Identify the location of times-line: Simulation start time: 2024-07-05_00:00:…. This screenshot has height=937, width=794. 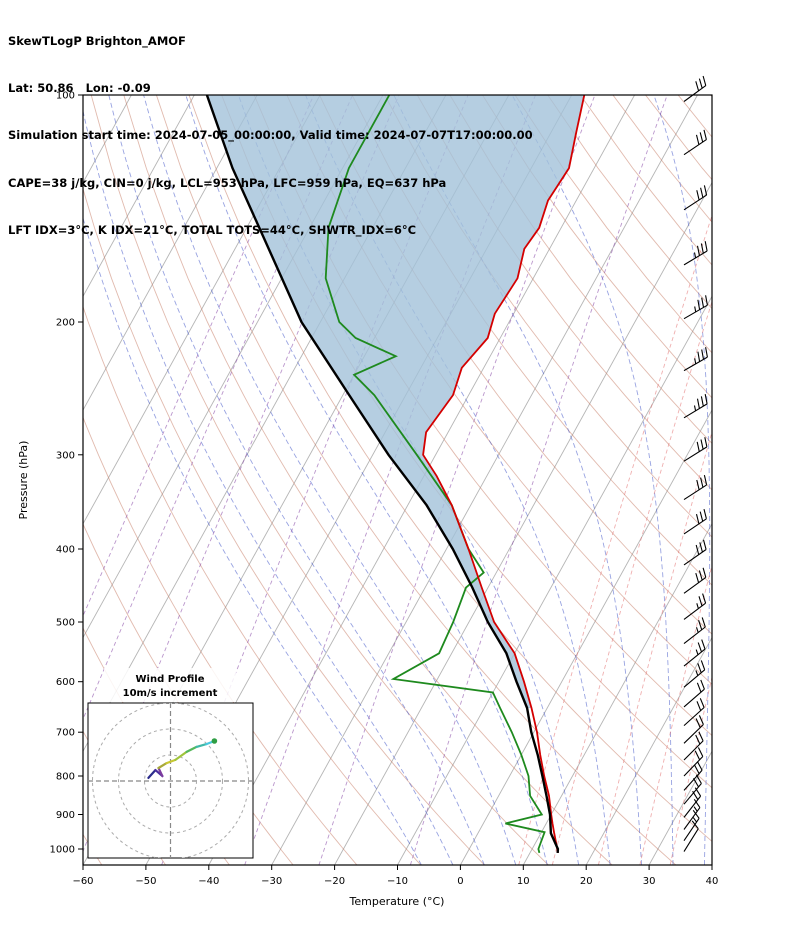
(270, 135).